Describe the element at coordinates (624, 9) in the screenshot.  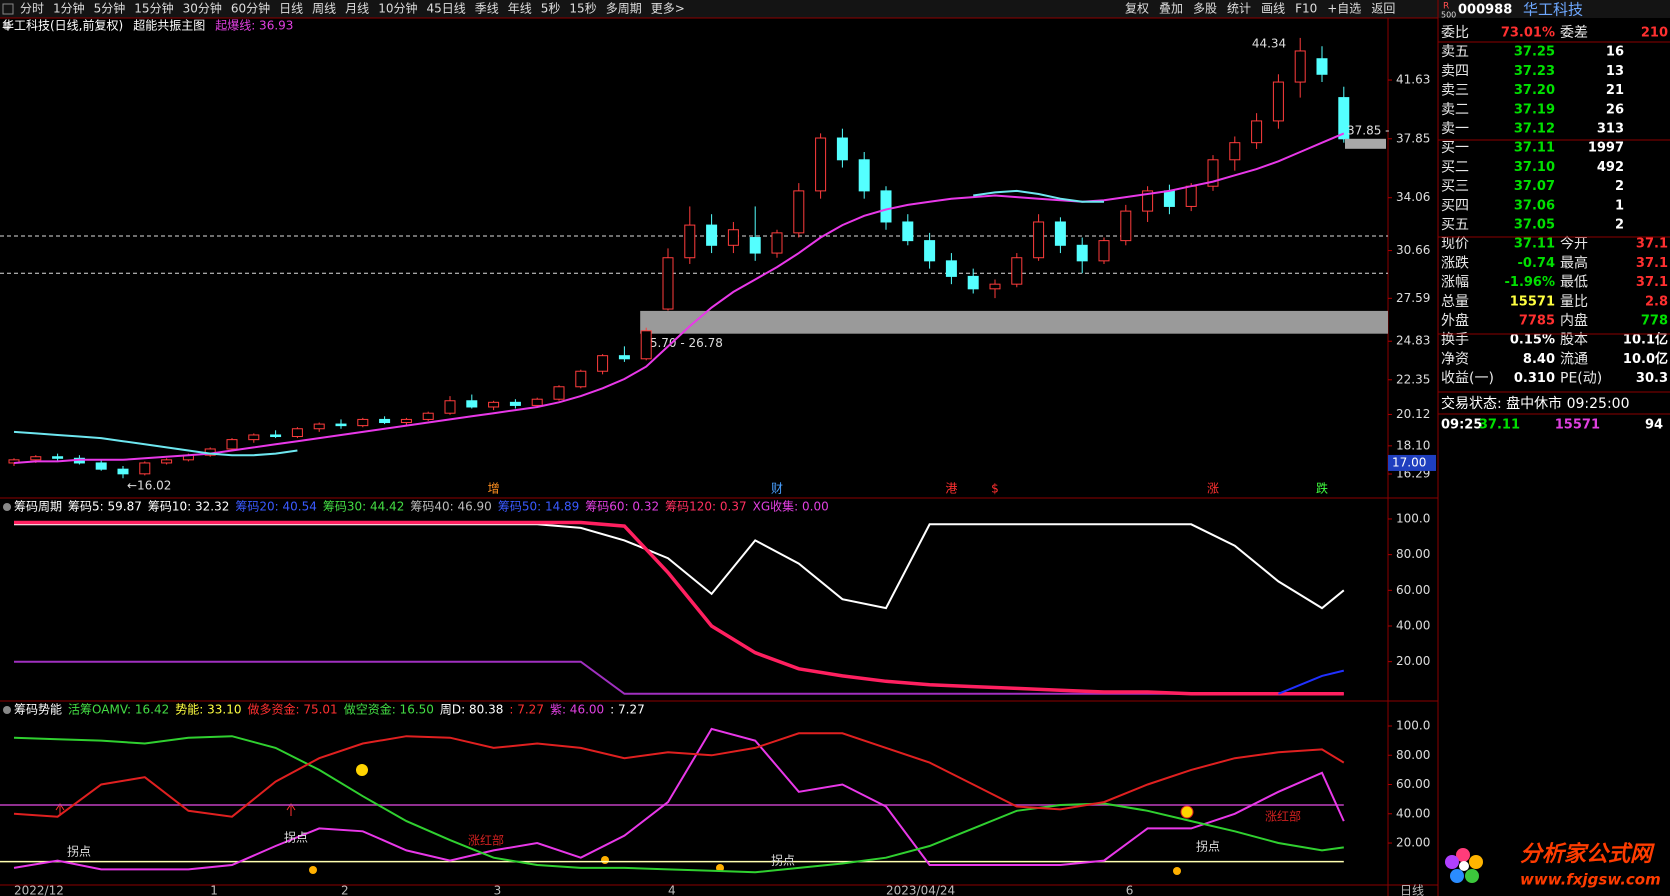
I see `toolbar-button: 多周期` at that location.